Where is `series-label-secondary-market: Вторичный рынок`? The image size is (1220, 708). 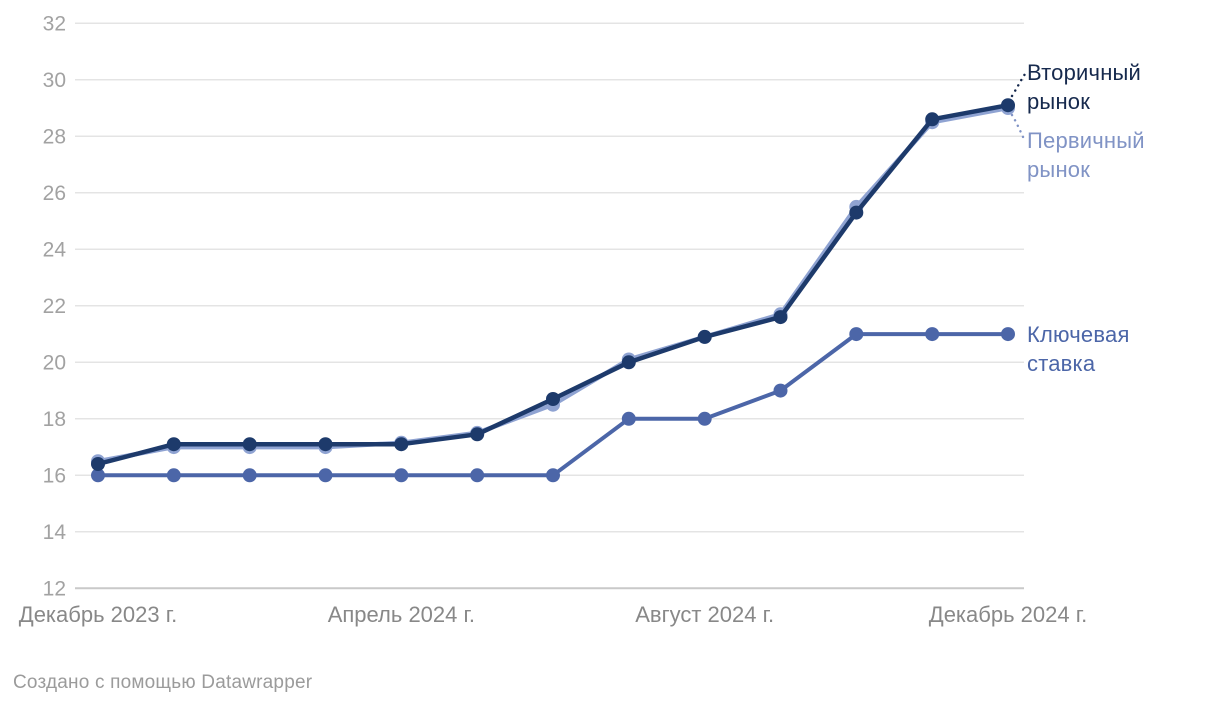 series-label-secondary-market: Вторичный рынок is located at coordinates (1084, 87).